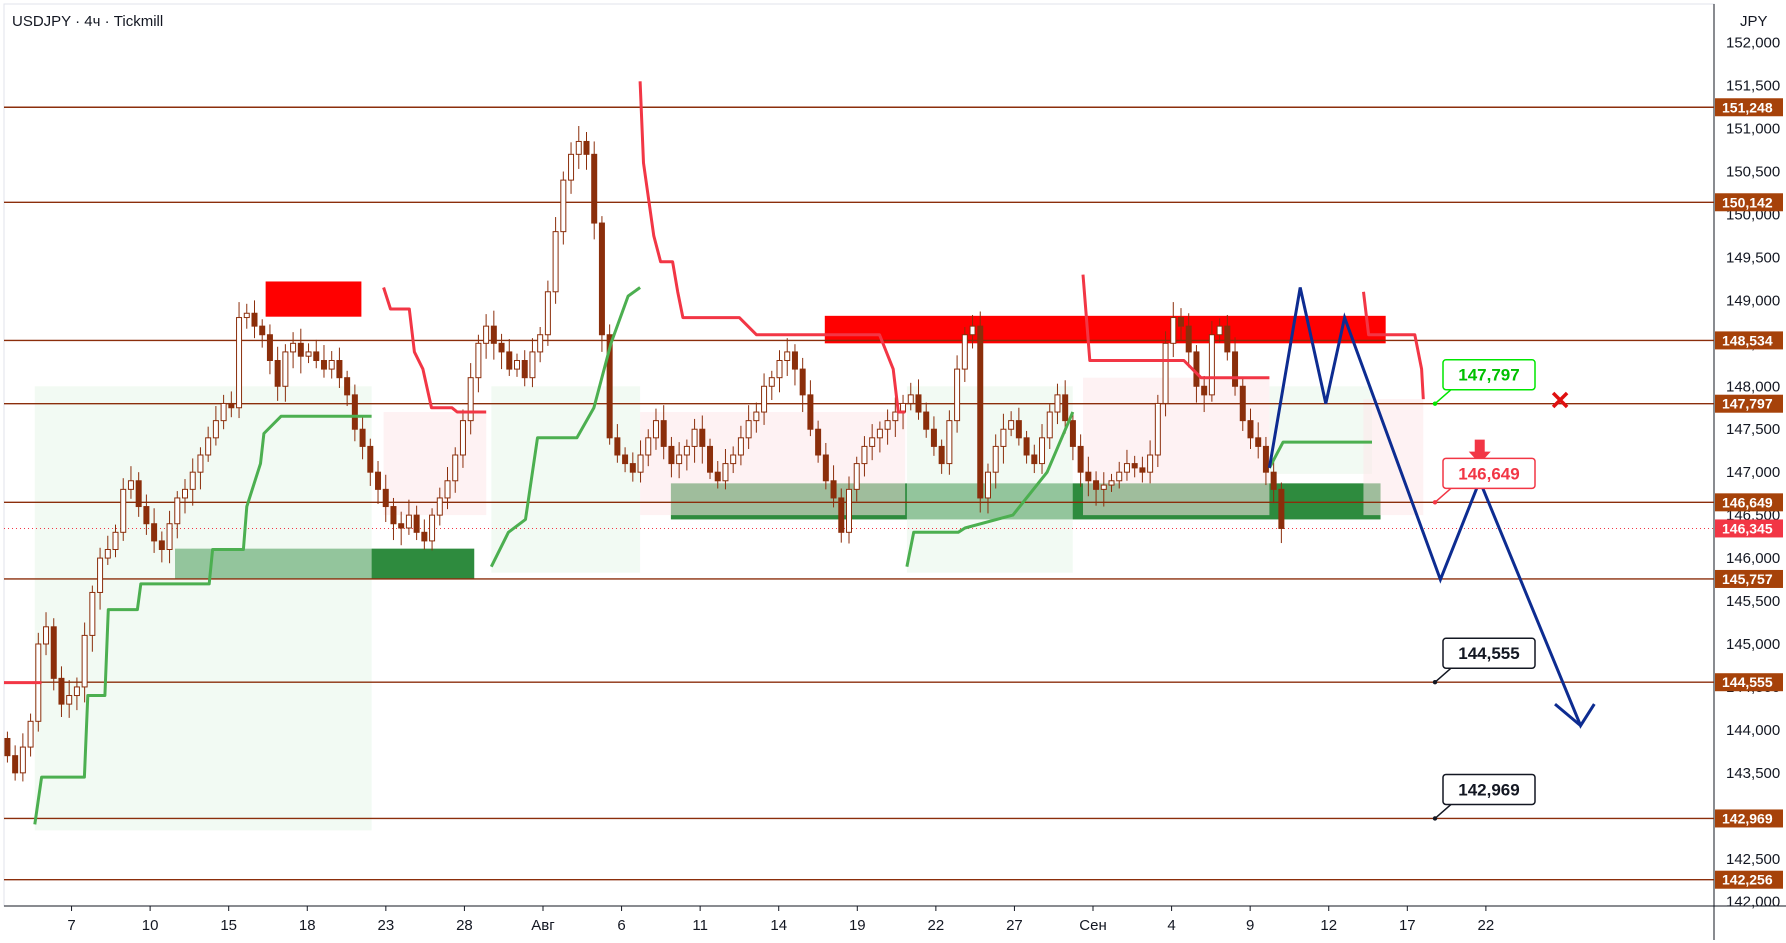  What do you see at coordinates (1753, 859) in the screenshot?
I see `price-tick-label-1: 142,500` at bounding box center [1753, 859].